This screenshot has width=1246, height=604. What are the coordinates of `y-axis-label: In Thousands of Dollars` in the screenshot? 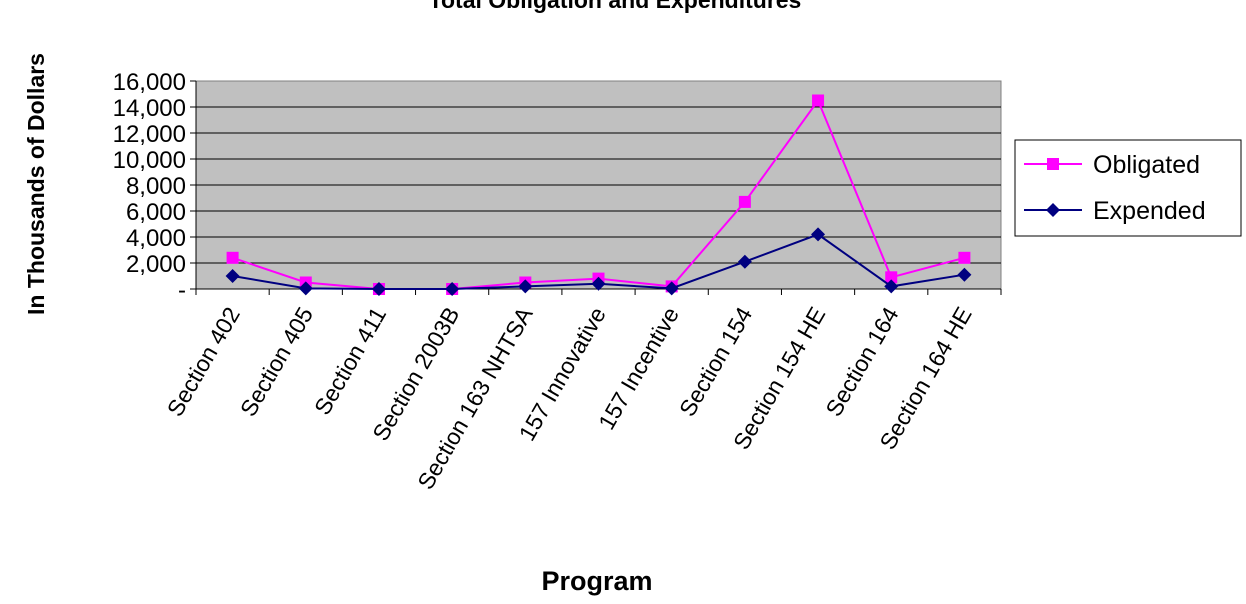 It's located at (36, 184).